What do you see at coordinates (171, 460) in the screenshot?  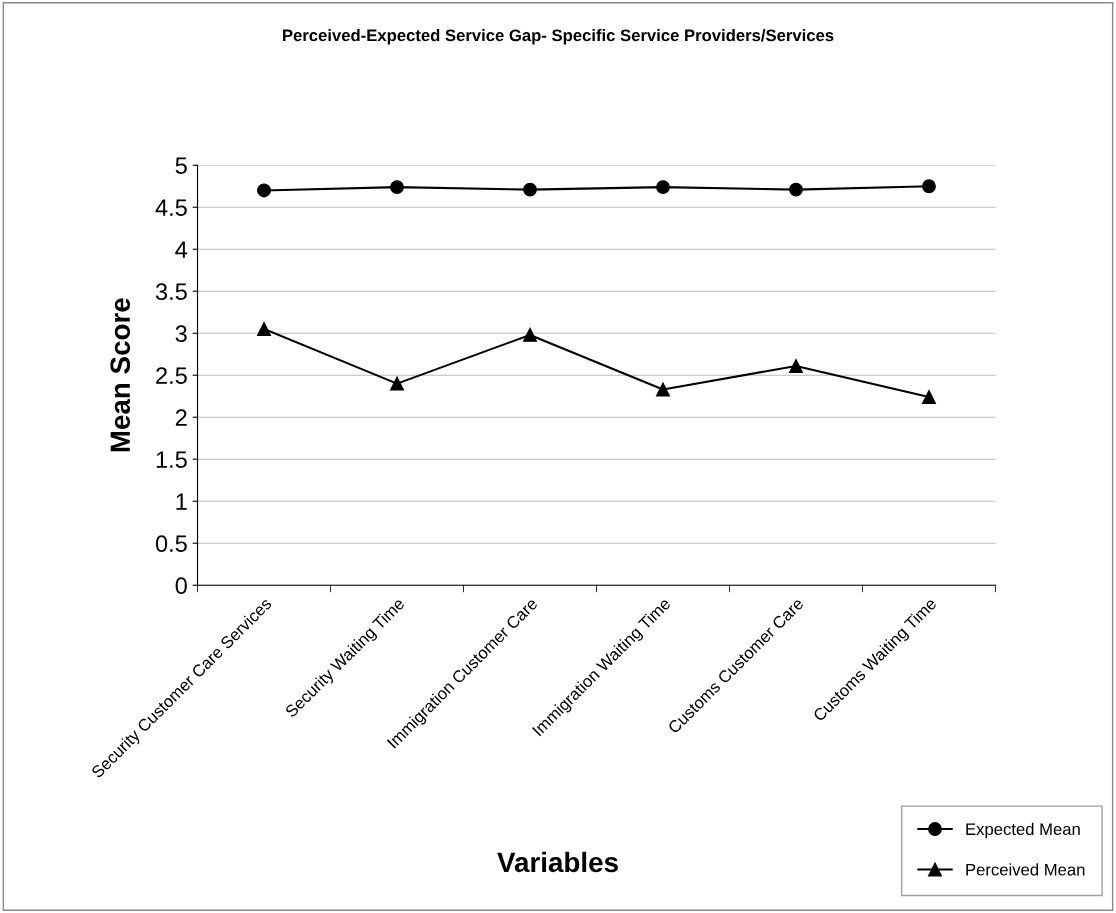 I see `y-tick-label: 1.5` at bounding box center [171, 460].